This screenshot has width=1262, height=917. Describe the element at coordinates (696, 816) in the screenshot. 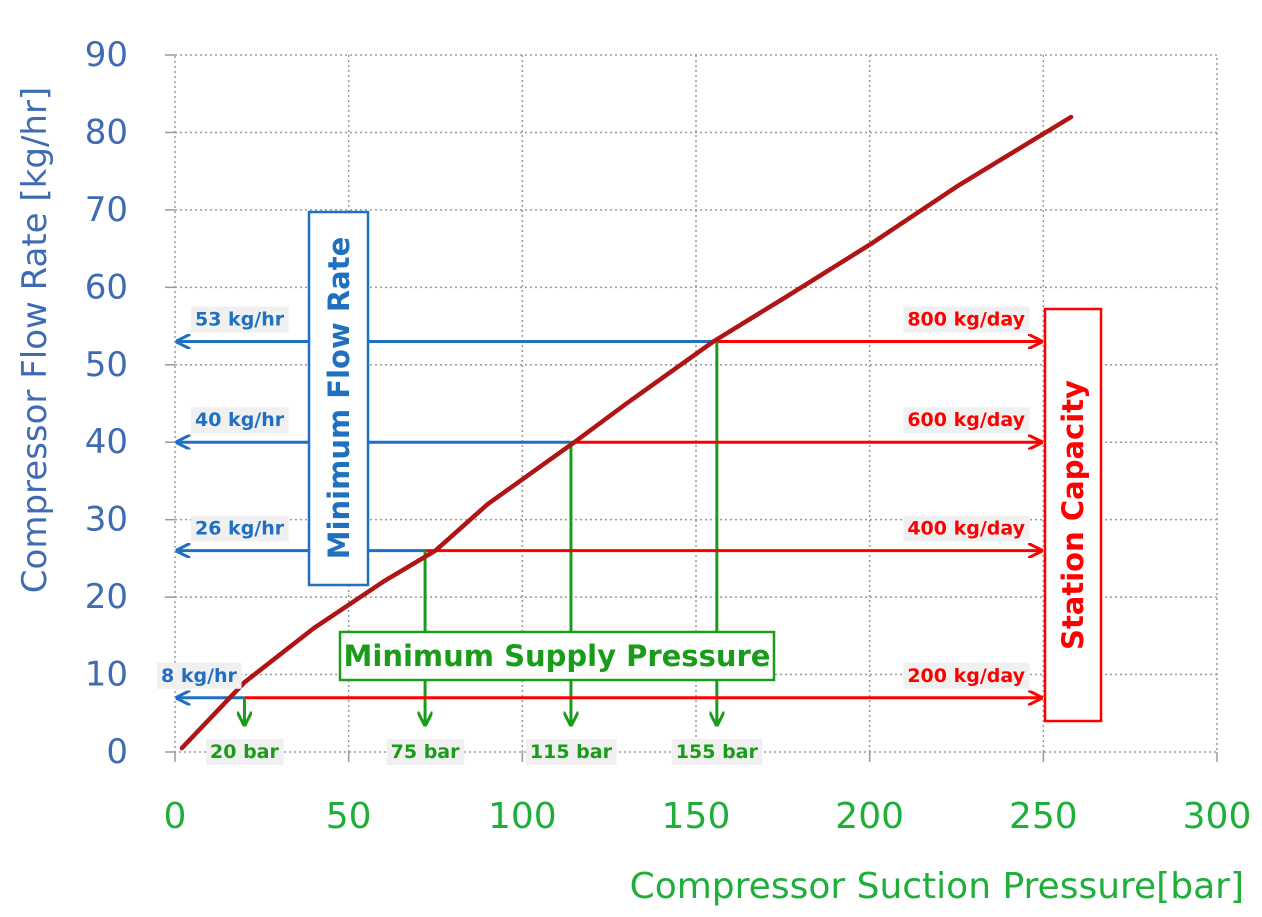

I see `x-tick-label: 150` at that location.